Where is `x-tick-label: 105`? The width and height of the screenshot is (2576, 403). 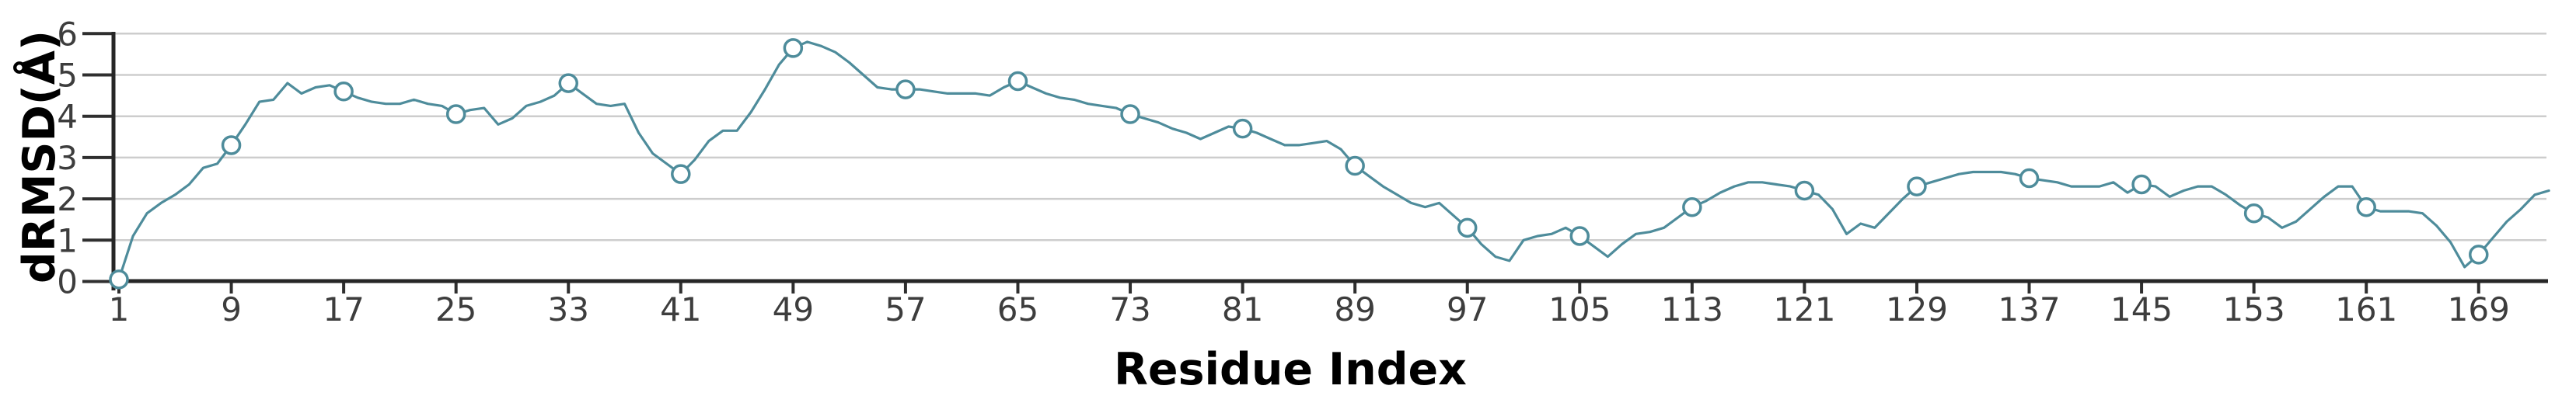 x-tick-label: 105 is located at coordinates (1580, 309).